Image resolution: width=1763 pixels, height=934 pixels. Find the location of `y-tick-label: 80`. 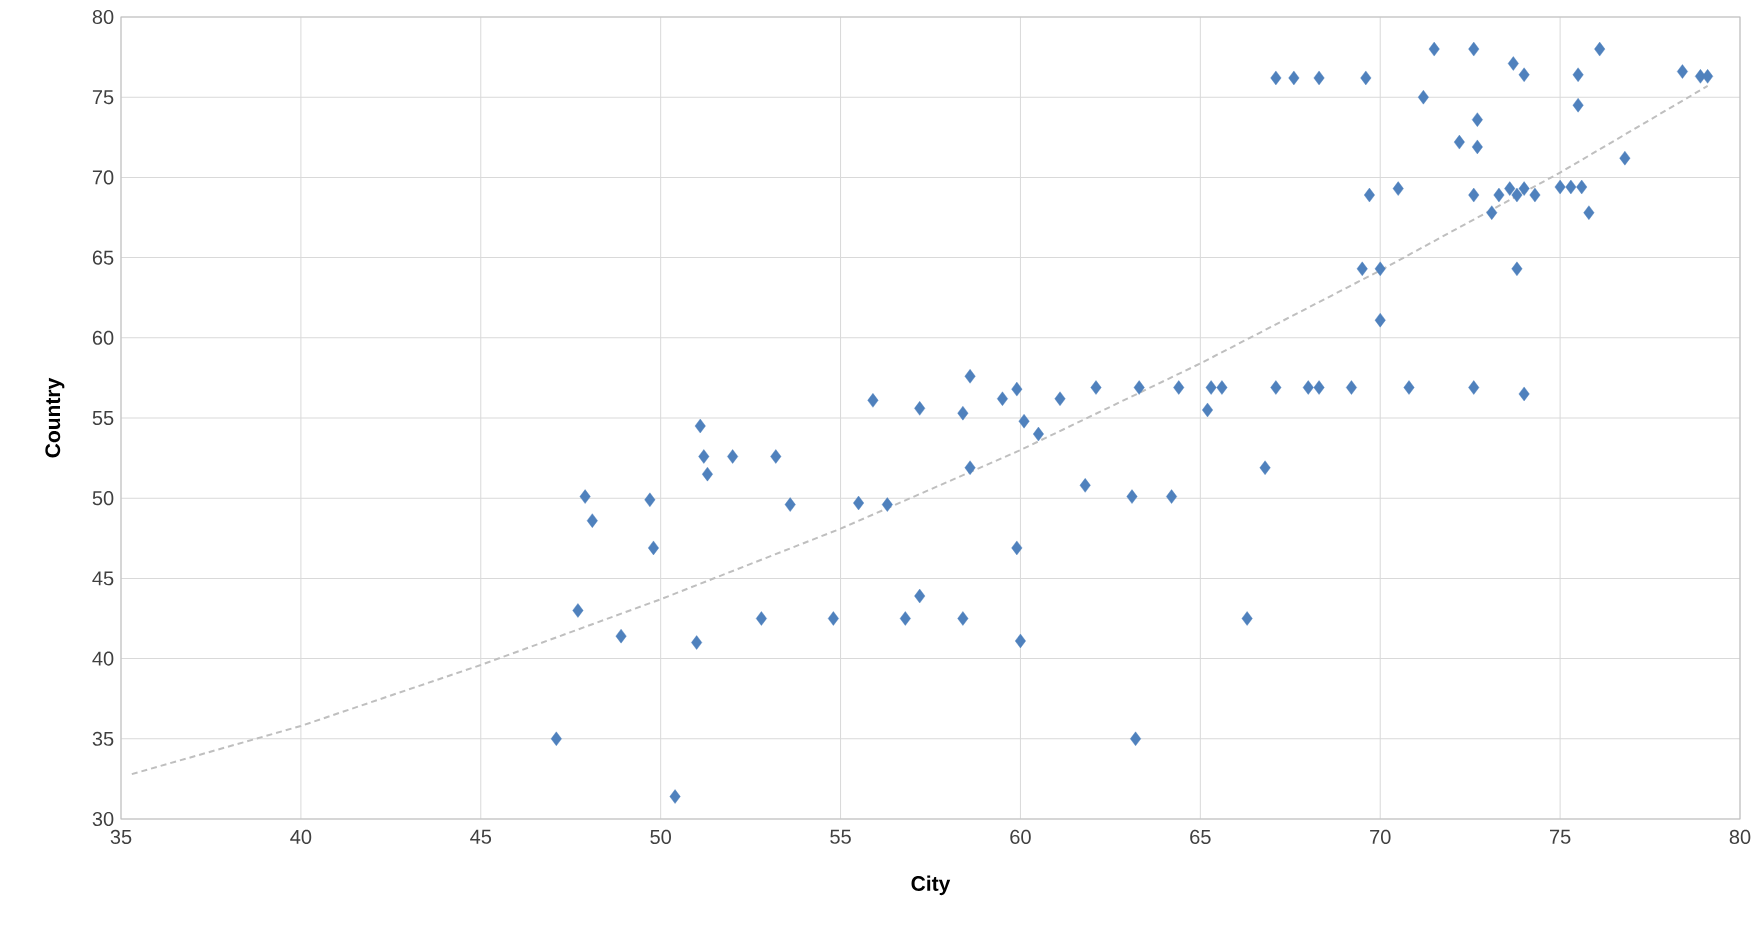

y-tick-label: 80 is located at coordinates (103, 17).